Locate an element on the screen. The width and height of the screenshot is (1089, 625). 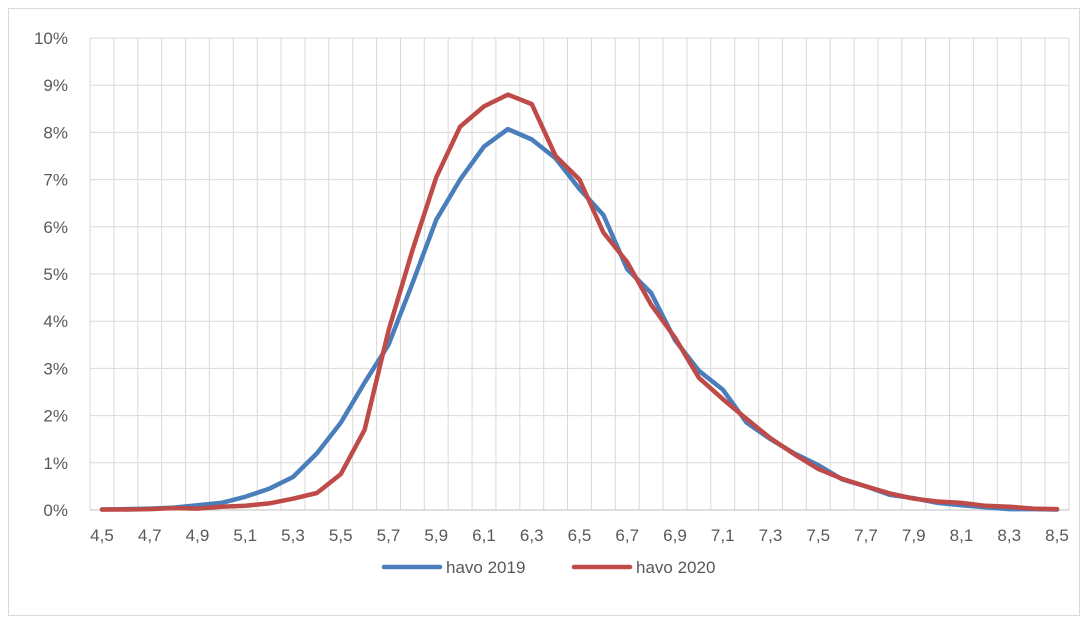
legend: havo 2019 havo 2020 is located at coordinates (548, 567).